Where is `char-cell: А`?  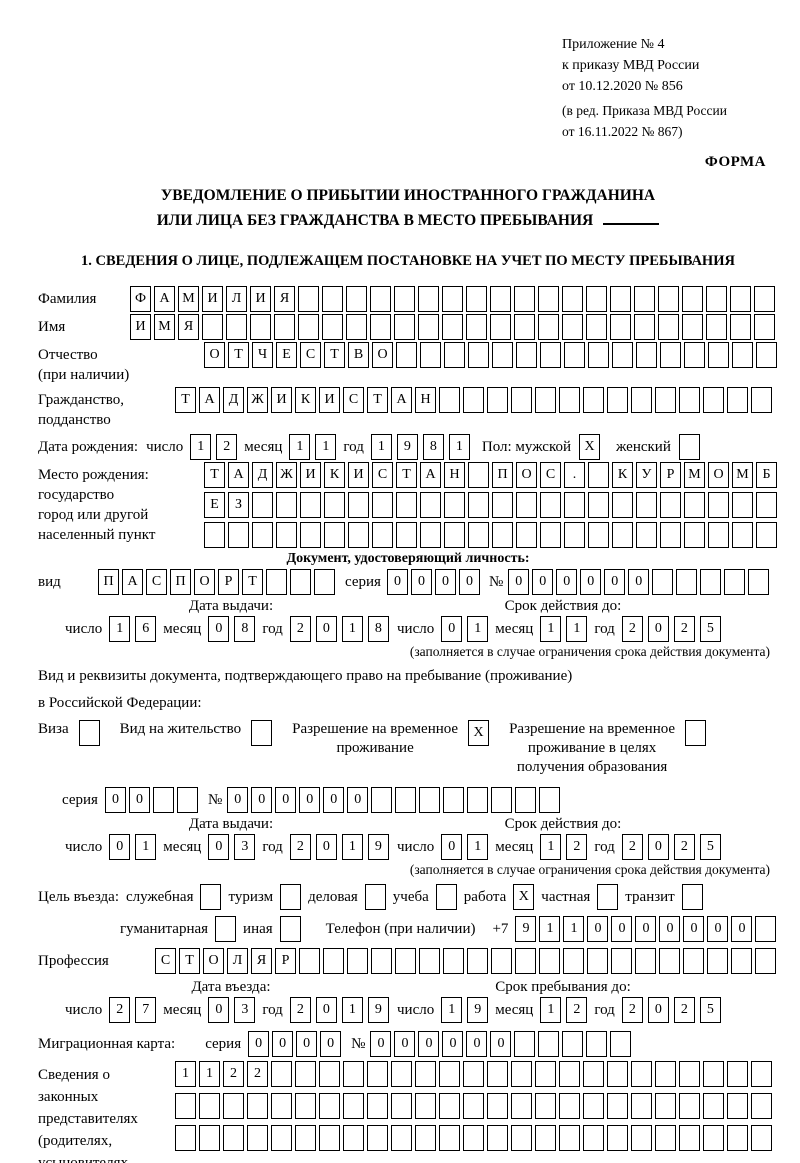 char-cell: А is located at coordinates (401, 400).